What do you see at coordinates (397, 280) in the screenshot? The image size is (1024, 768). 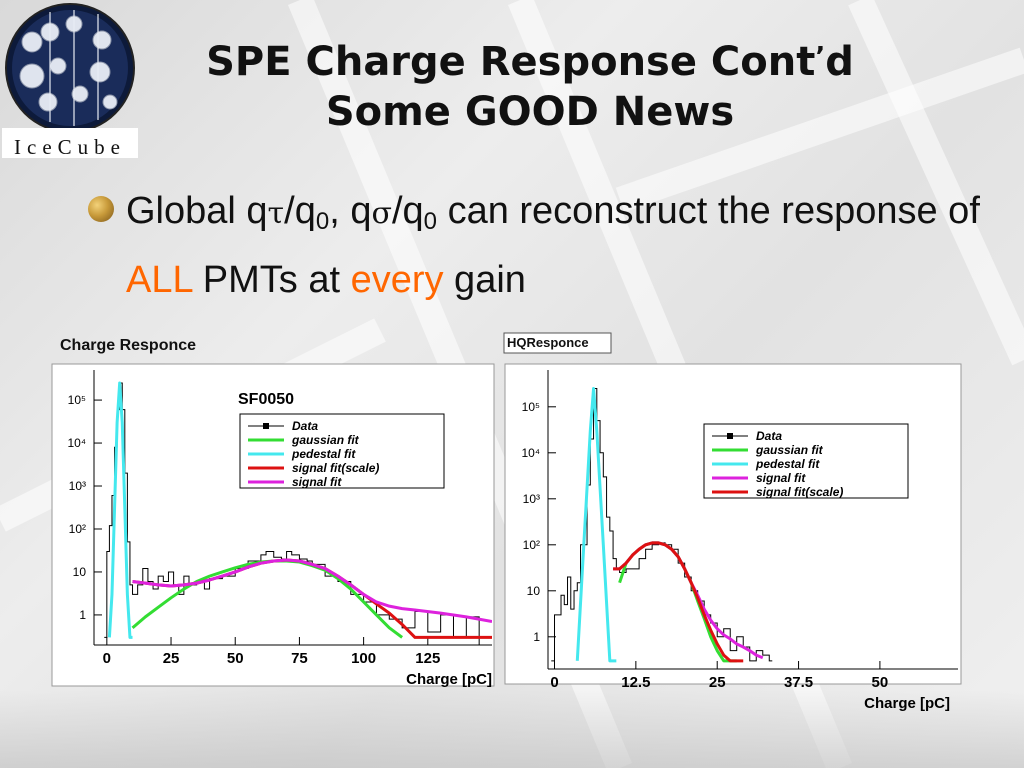 I see `bullet-every: every` at bounding box center [397, 280].